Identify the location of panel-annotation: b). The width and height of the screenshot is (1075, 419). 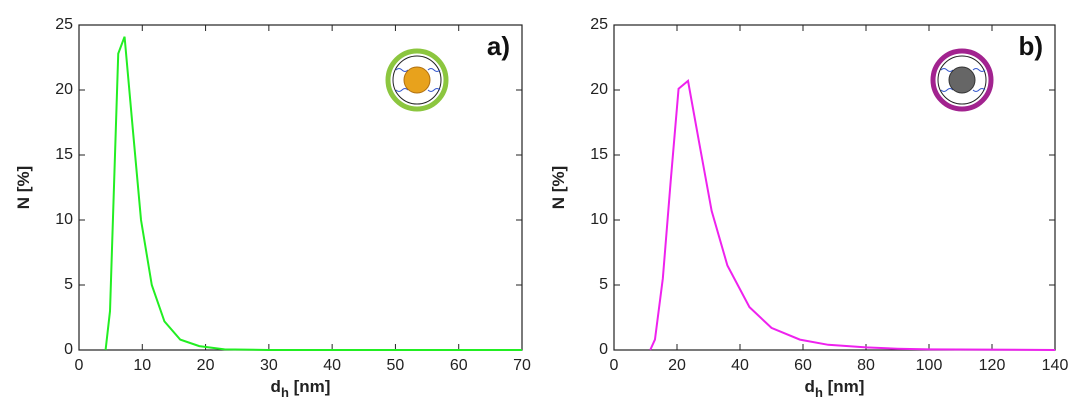
(1030, 46).